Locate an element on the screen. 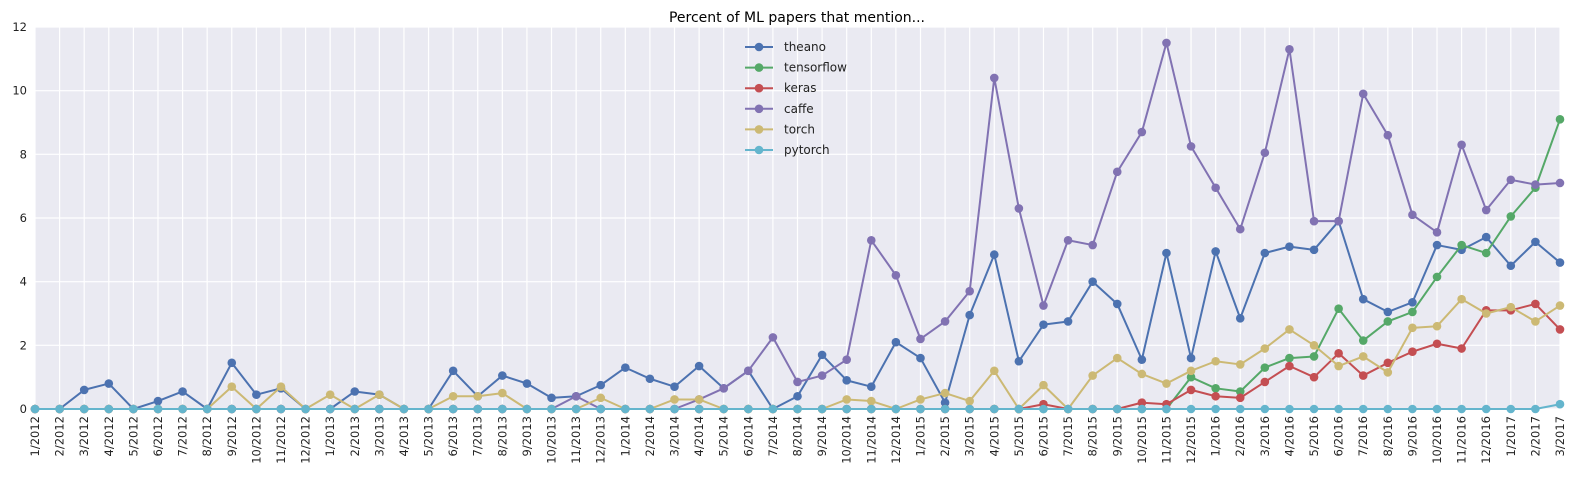 The image size is (1595, 486). x-tick-label: 2/2016 is located at coordinates (1240, 436).